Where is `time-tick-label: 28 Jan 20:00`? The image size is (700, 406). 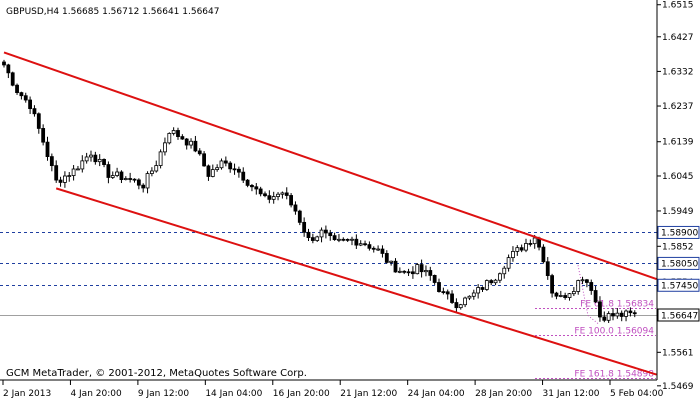 time-tick-label: 28 Jan 20:00 is located at coordinates (503, 394).